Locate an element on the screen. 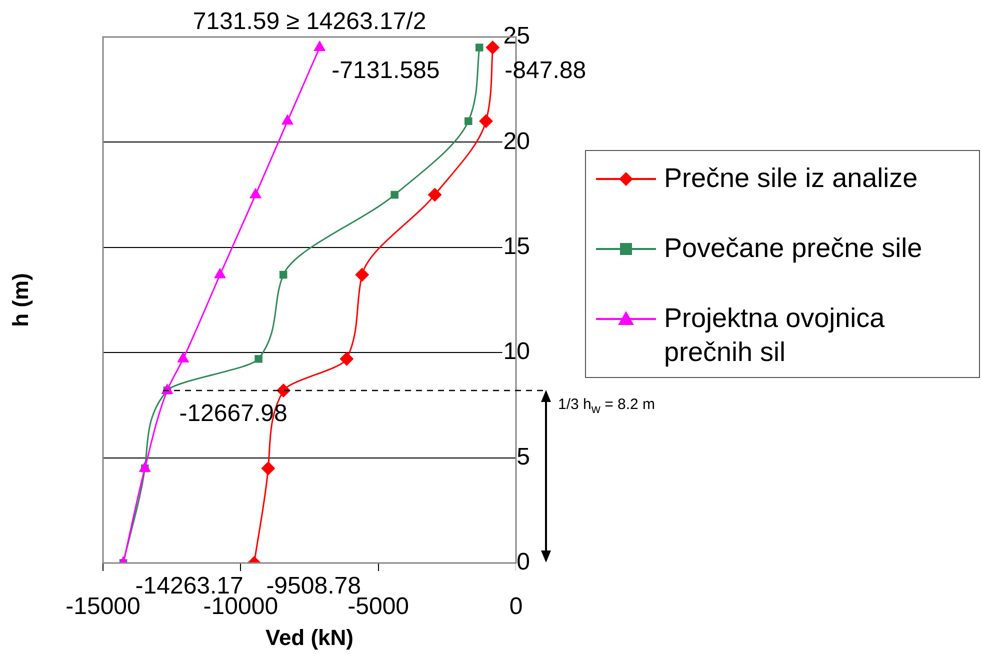 This screenshot has height=660, width=982. y-tick-label: 10 is located at coordinates (516, 352).